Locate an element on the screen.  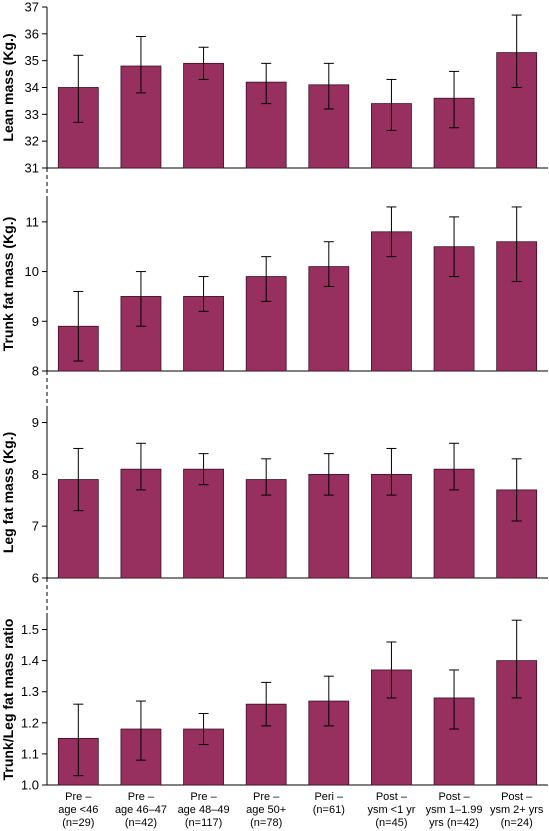
x-category-label: yrs (n=42) is located at coordinates (454, 823).